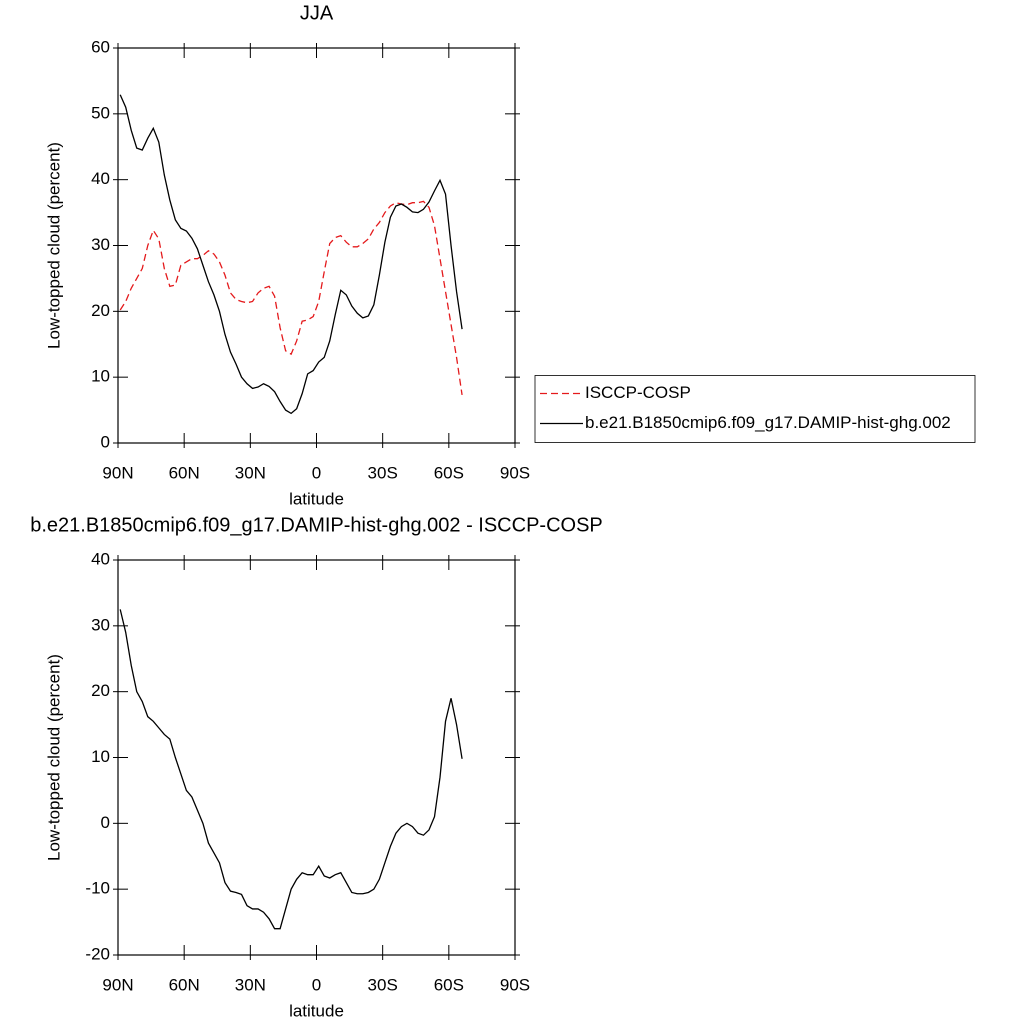  Describe the element at coordinates (317, 13) in the screenshot. I see `chart-title: JJA` at that location.